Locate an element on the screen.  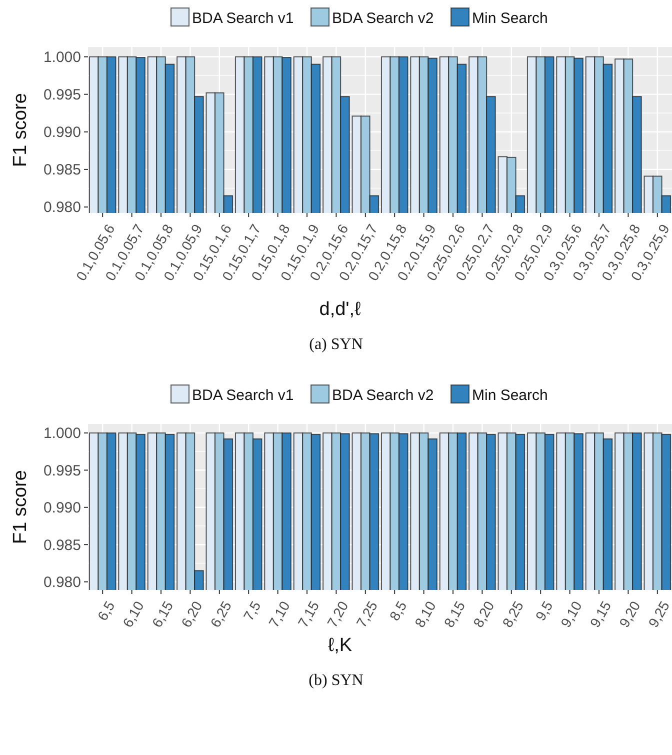
text: (a) SYN is located at coordinates (336, 344).